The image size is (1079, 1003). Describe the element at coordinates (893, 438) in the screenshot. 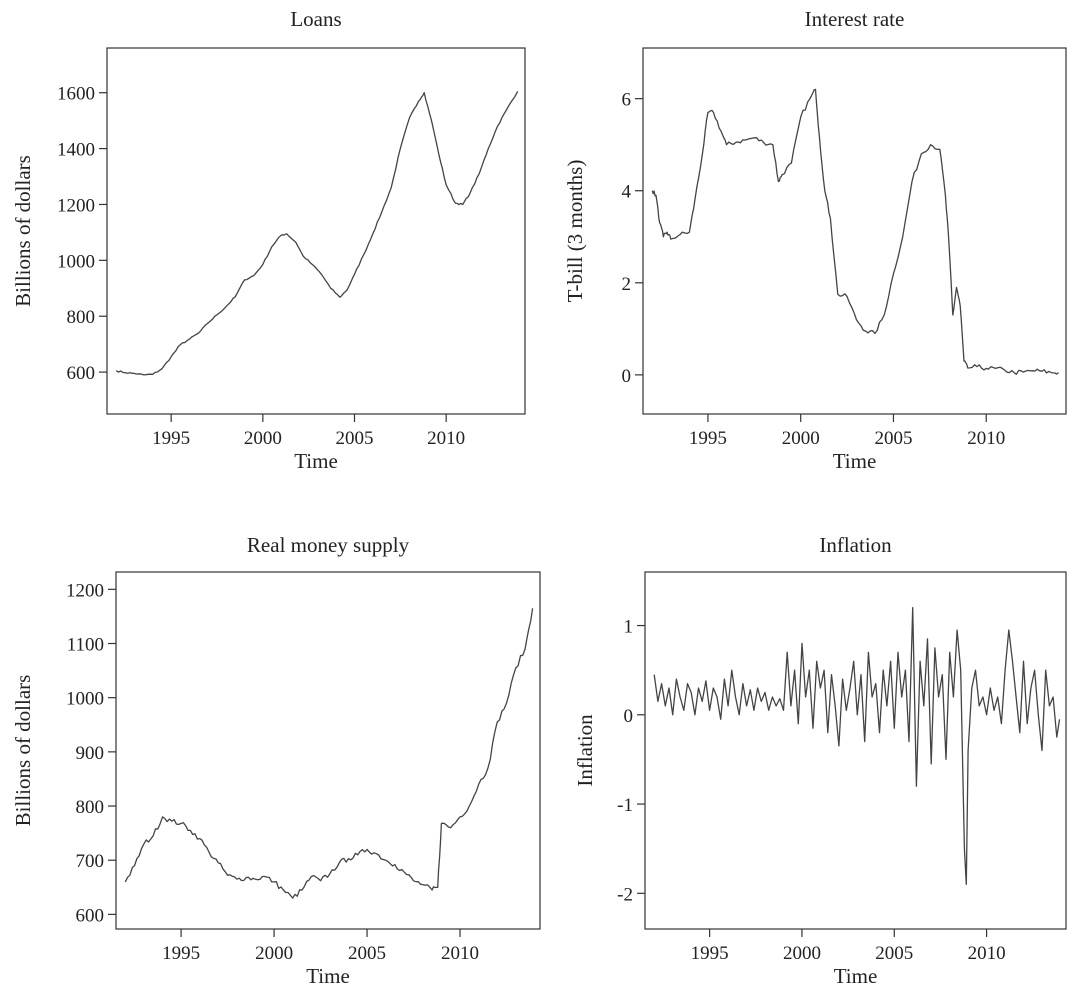

I see `interest-rate-x-tick-label: 2005` at that location.